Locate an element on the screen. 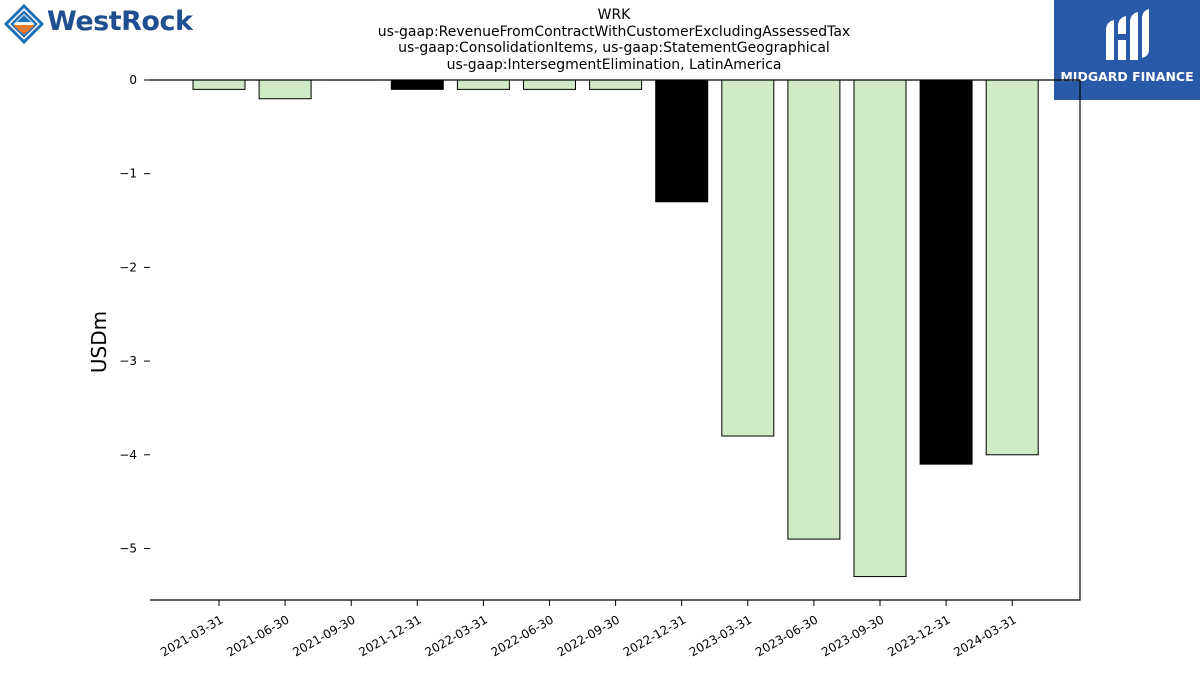  westrock-logo-text: WestRock is located at coordinates (120, 21).